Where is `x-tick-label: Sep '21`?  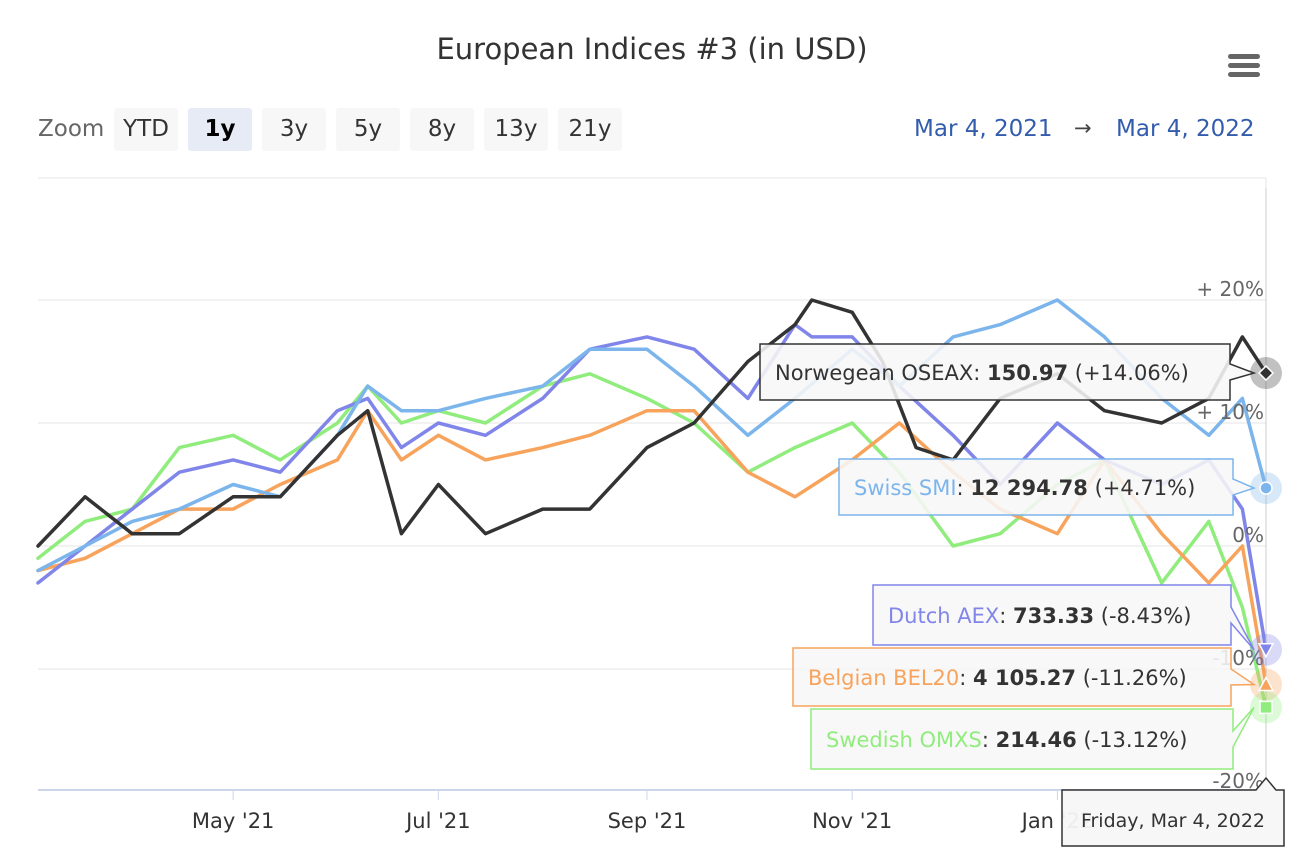 x-tick-label: Sep '21 is located at coordinates (647, 821).